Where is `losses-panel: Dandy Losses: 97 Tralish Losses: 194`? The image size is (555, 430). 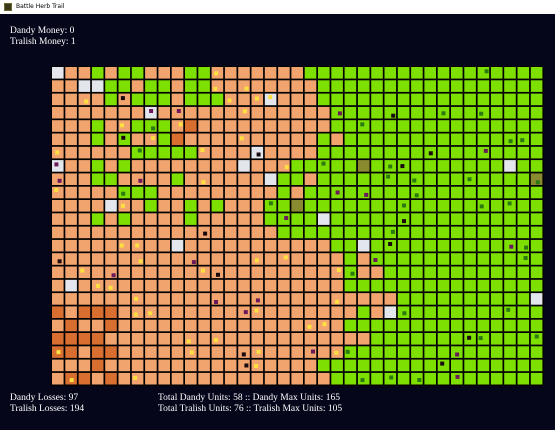 losses-panel: Dandy Losses: 97 Tralish Losses: 194 is located at coordinates (47, 404).